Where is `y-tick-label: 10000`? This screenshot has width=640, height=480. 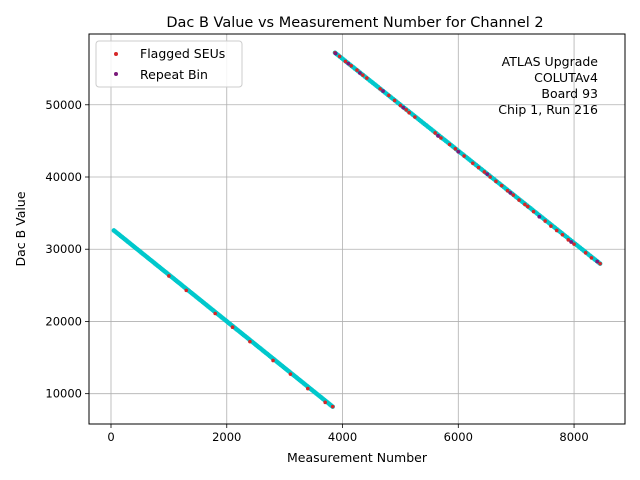 y-tick-label: 10000 is located at coordinates (63, 394).